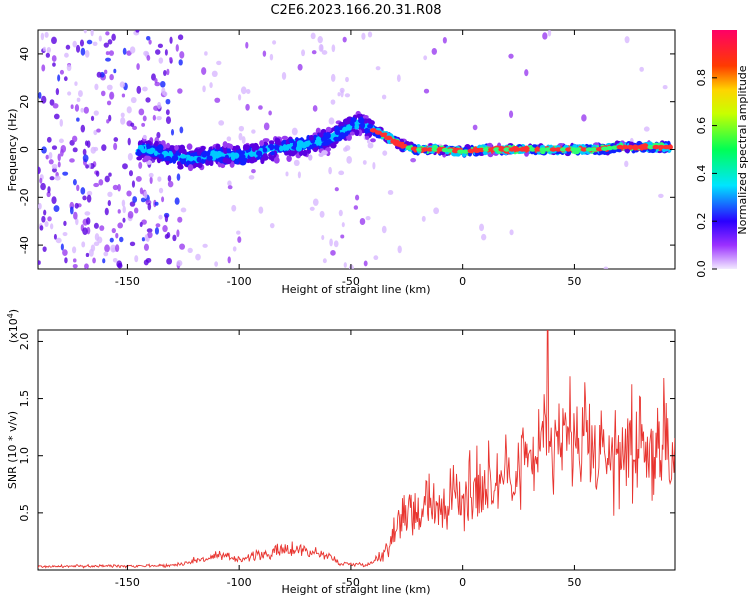  Describe the element at coordinates (24, 54) in the screenshot. I see `y-tick-label: 40` at that location.